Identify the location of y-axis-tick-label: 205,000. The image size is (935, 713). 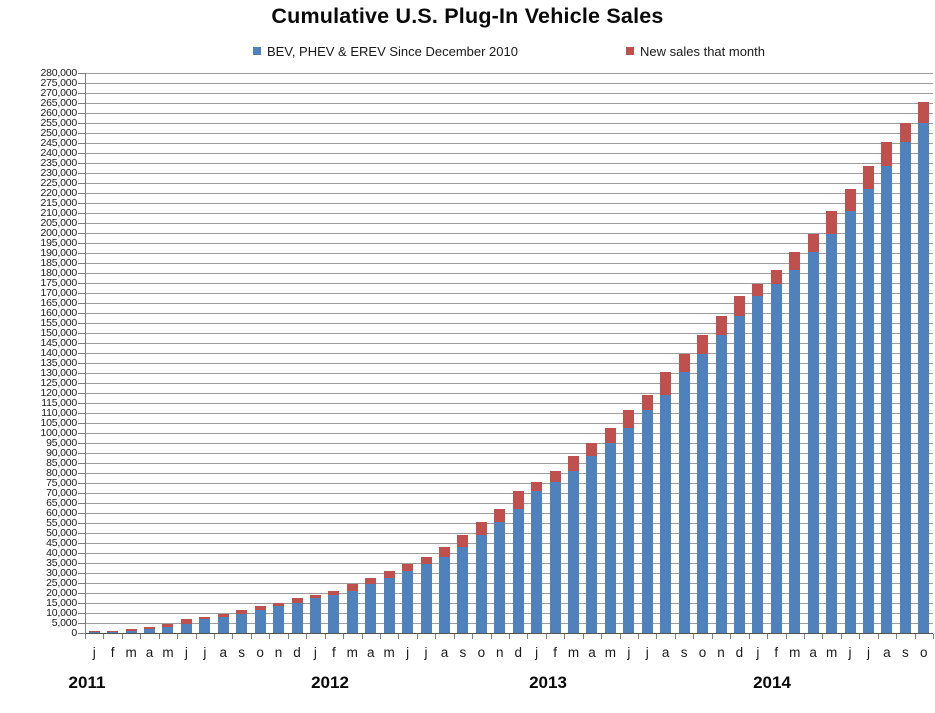
(58, 223).